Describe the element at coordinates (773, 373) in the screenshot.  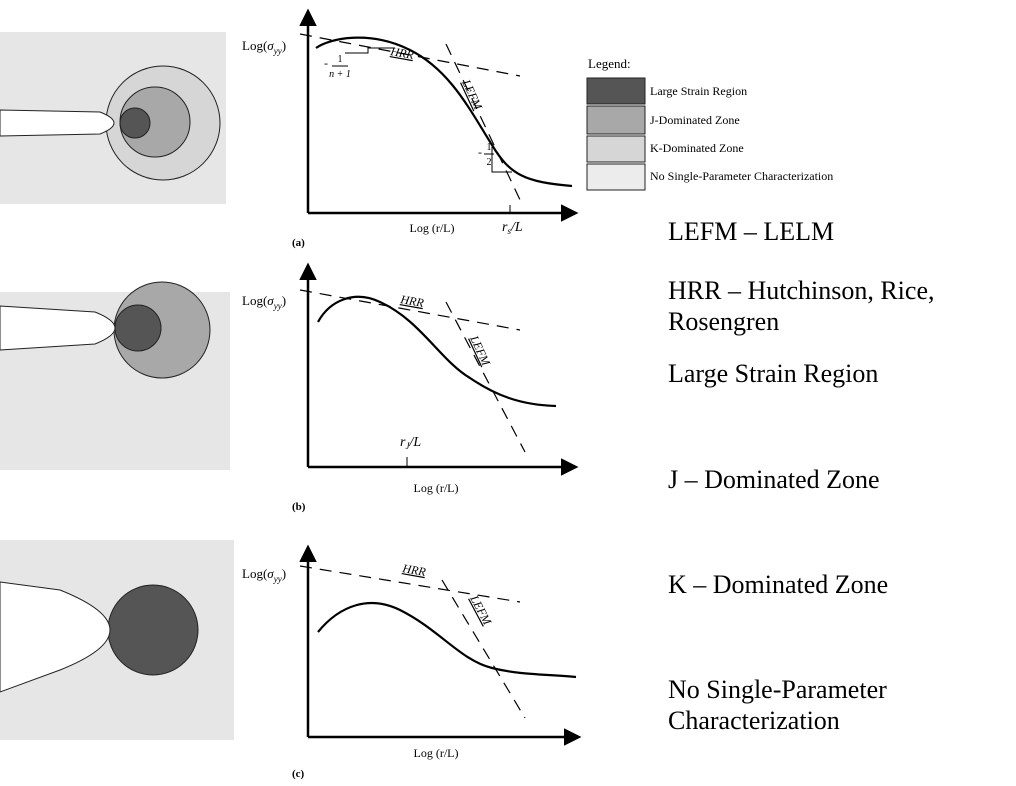
I see `note: Large Strain Region` at that location.